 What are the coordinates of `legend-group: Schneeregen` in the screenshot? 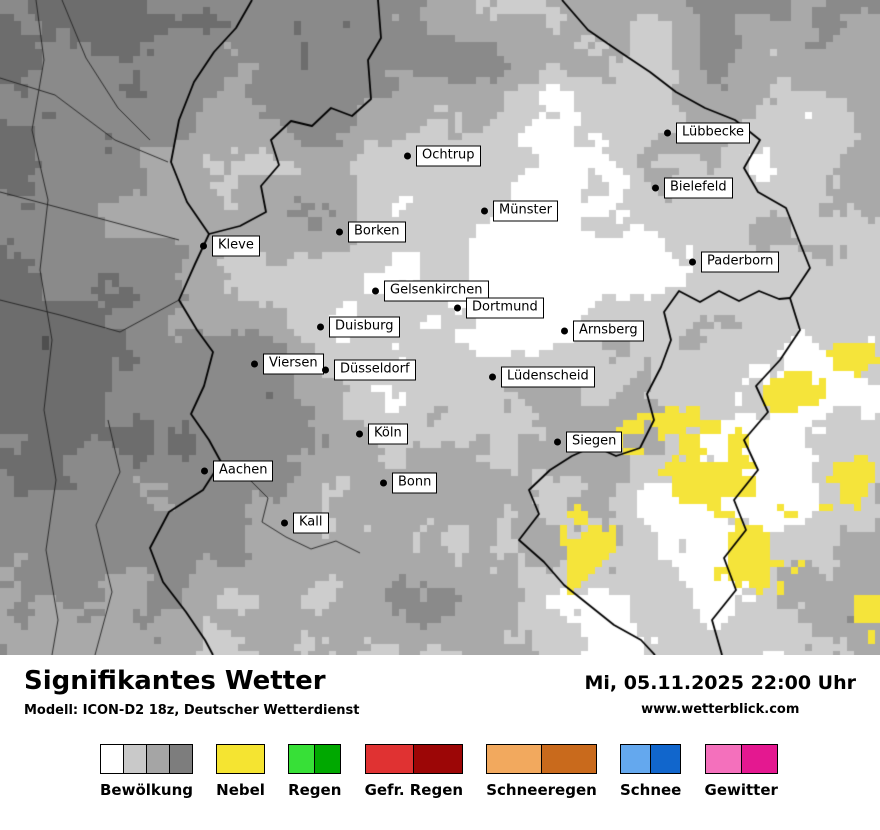 It's located at (541, 771).